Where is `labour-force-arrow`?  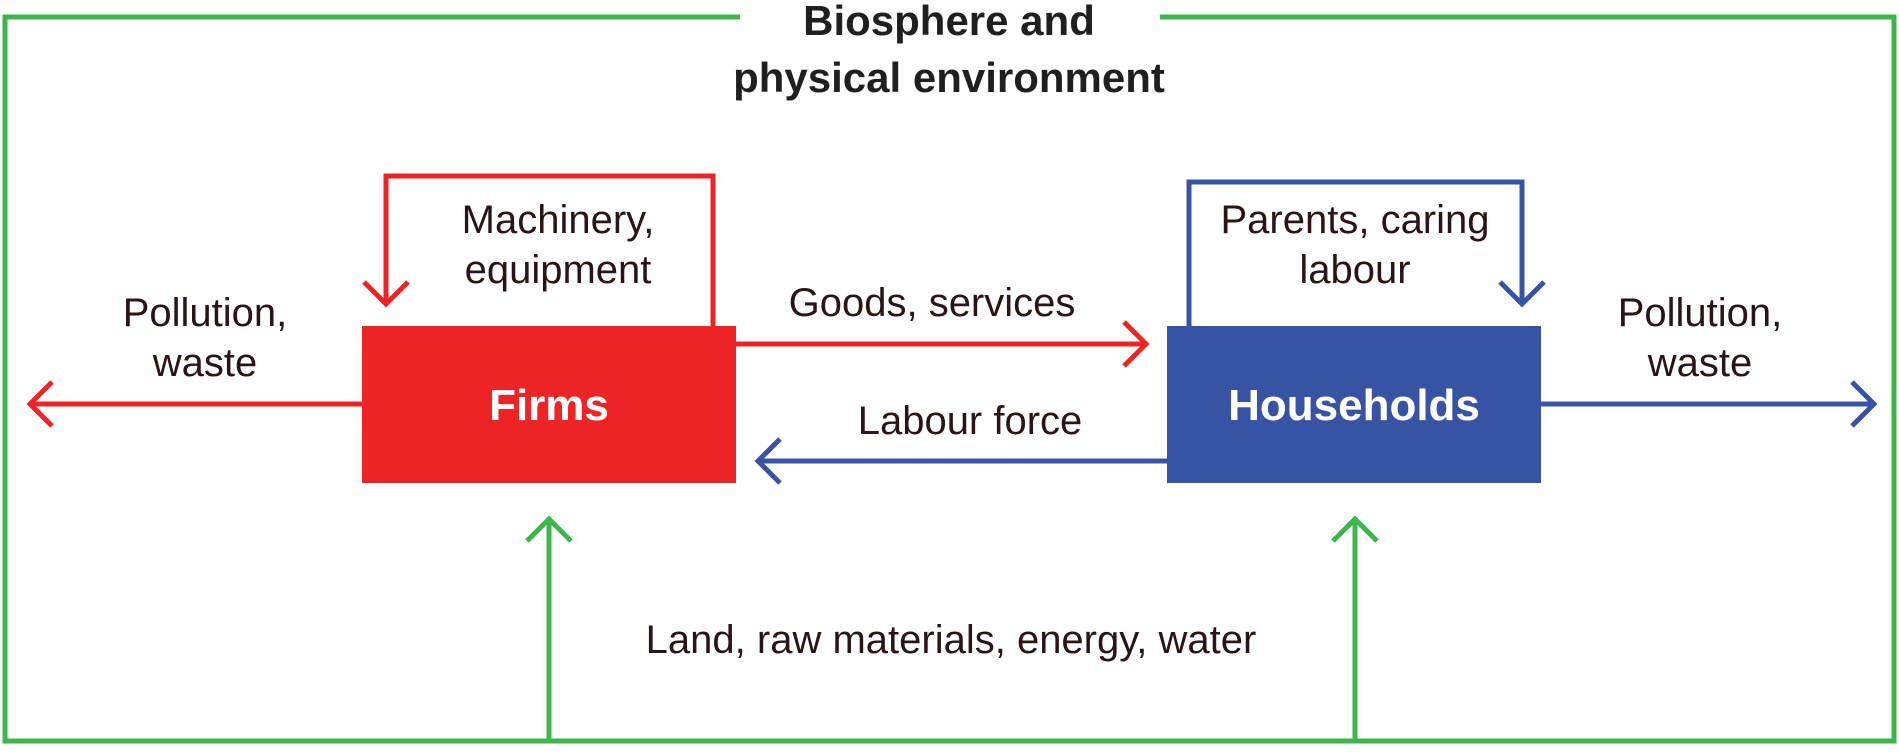
labour-force-arrow is located at coordinates (960, 461).